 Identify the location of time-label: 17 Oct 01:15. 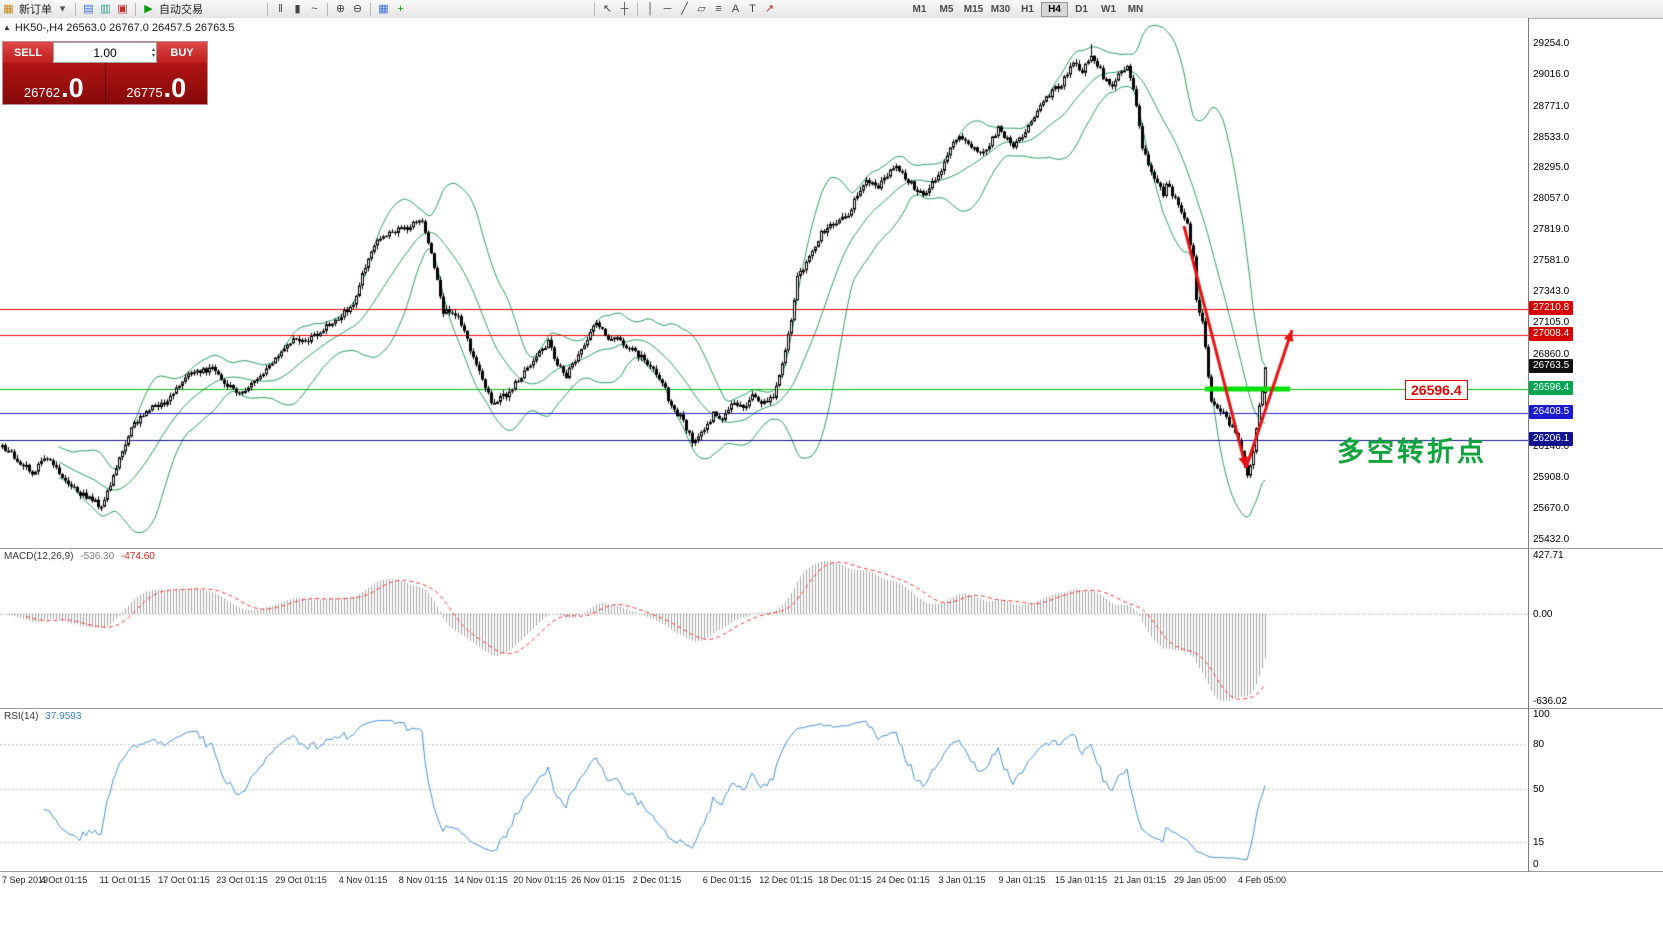
(184, 880).